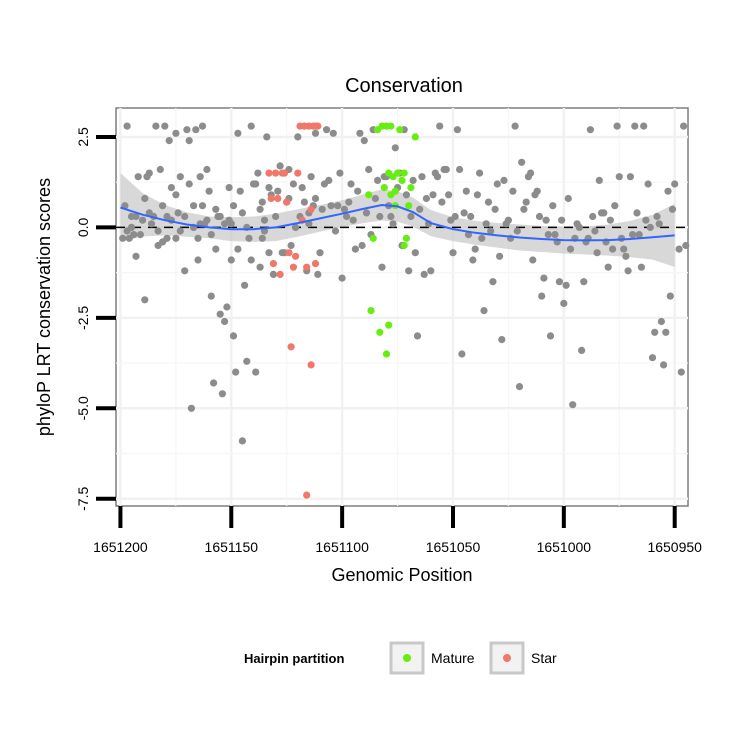 The height and width of the screenshot is (750, 750). What do you see at coordinates (83, 499) in the screenshot?
I see `y-tick-label: -7.5` at bounding box center [83, 499].